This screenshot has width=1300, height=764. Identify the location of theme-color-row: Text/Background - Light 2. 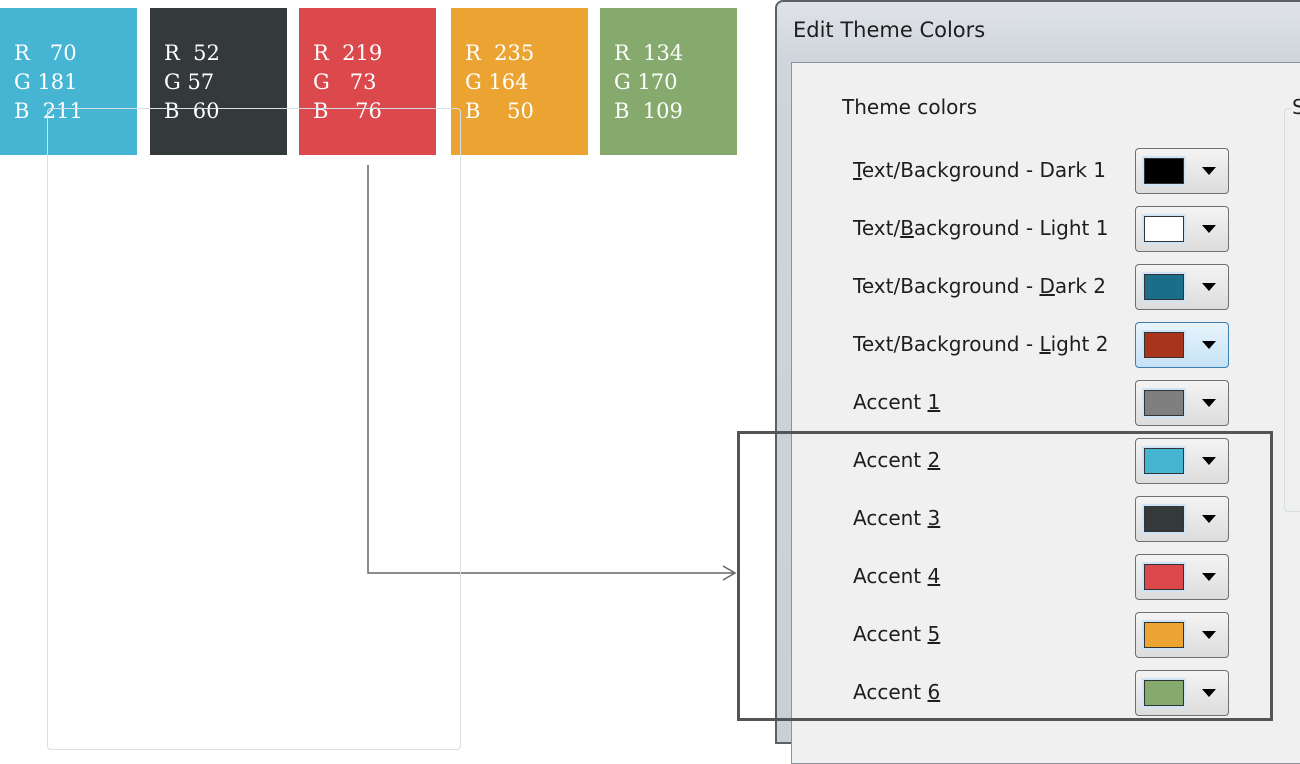
(1043, 345).